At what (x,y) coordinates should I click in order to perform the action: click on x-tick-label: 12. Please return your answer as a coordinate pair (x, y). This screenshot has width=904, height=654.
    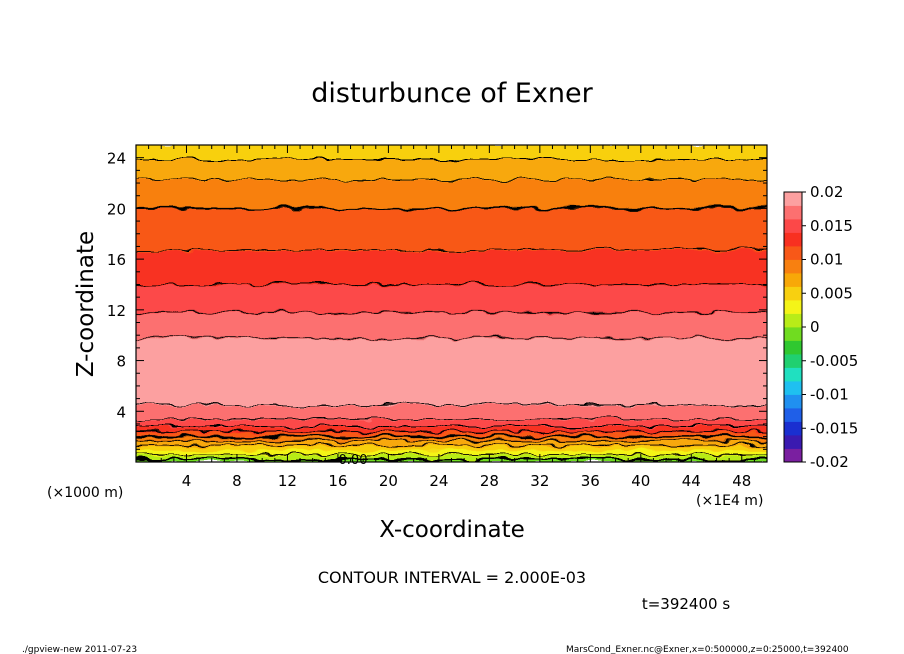
    Looking at the image, I should click on (287, 481).